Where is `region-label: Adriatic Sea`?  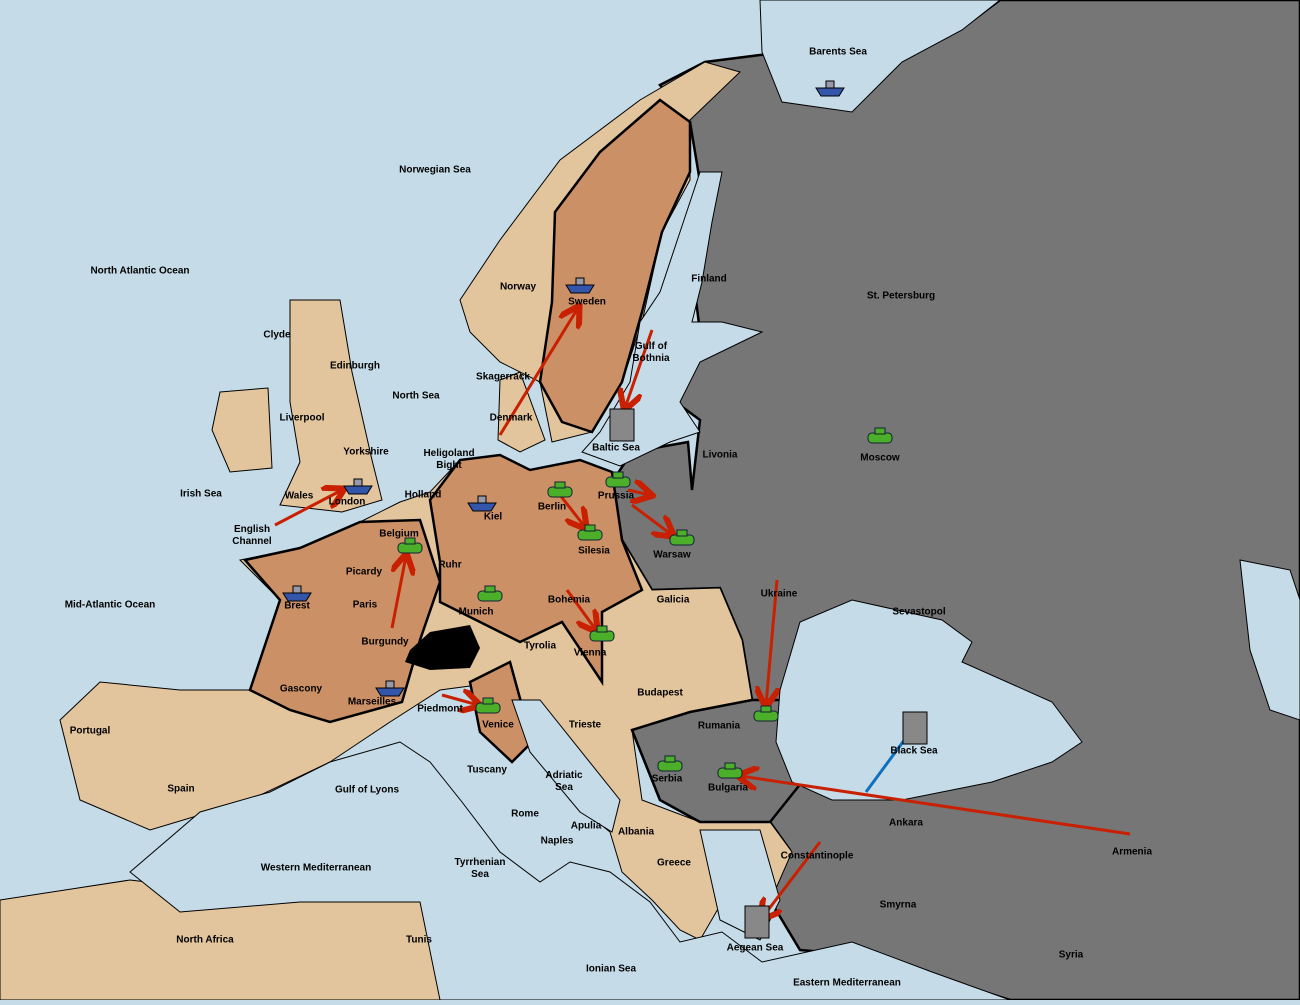
region-label: Adriatic Sea is located at coordinates (564, 781).